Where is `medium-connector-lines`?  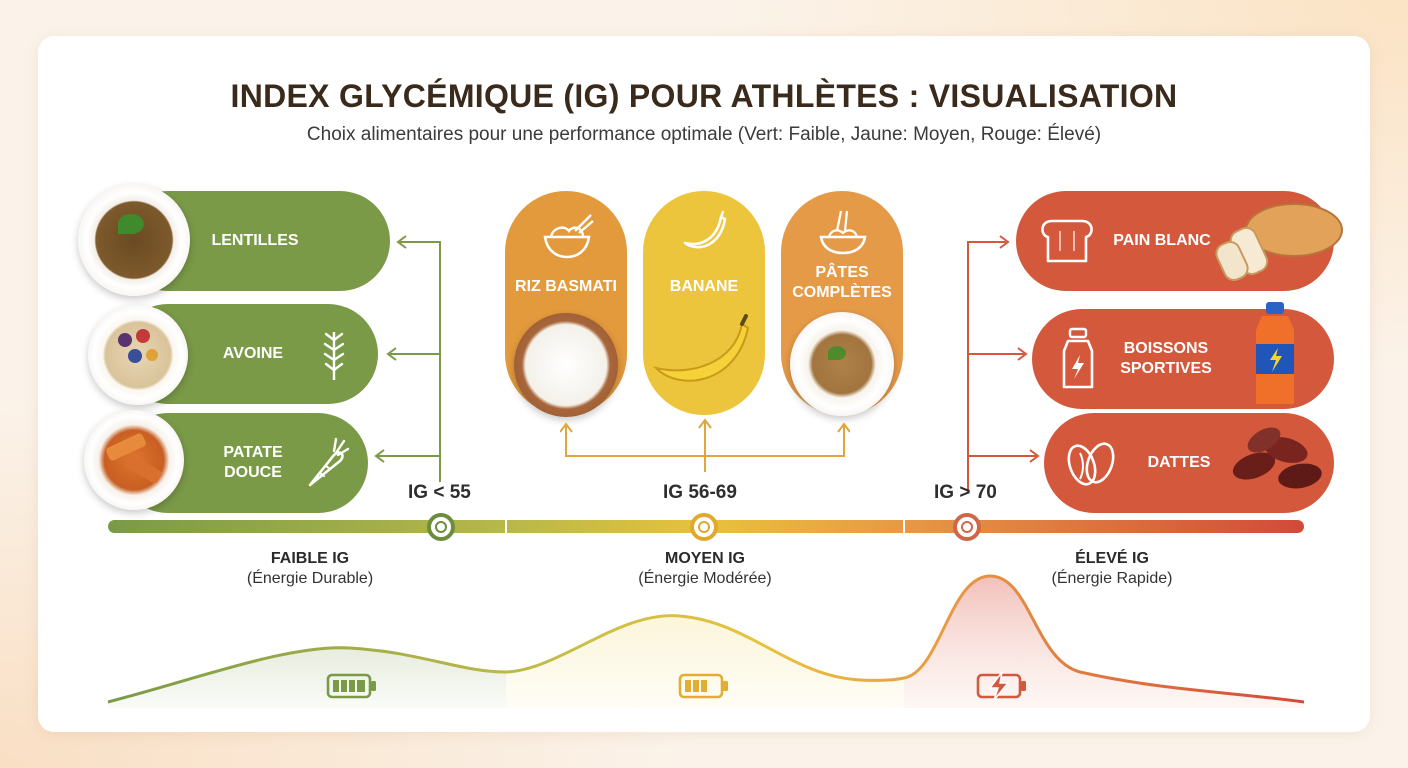
medium-connector-lines is located at coordinates (705, 445).